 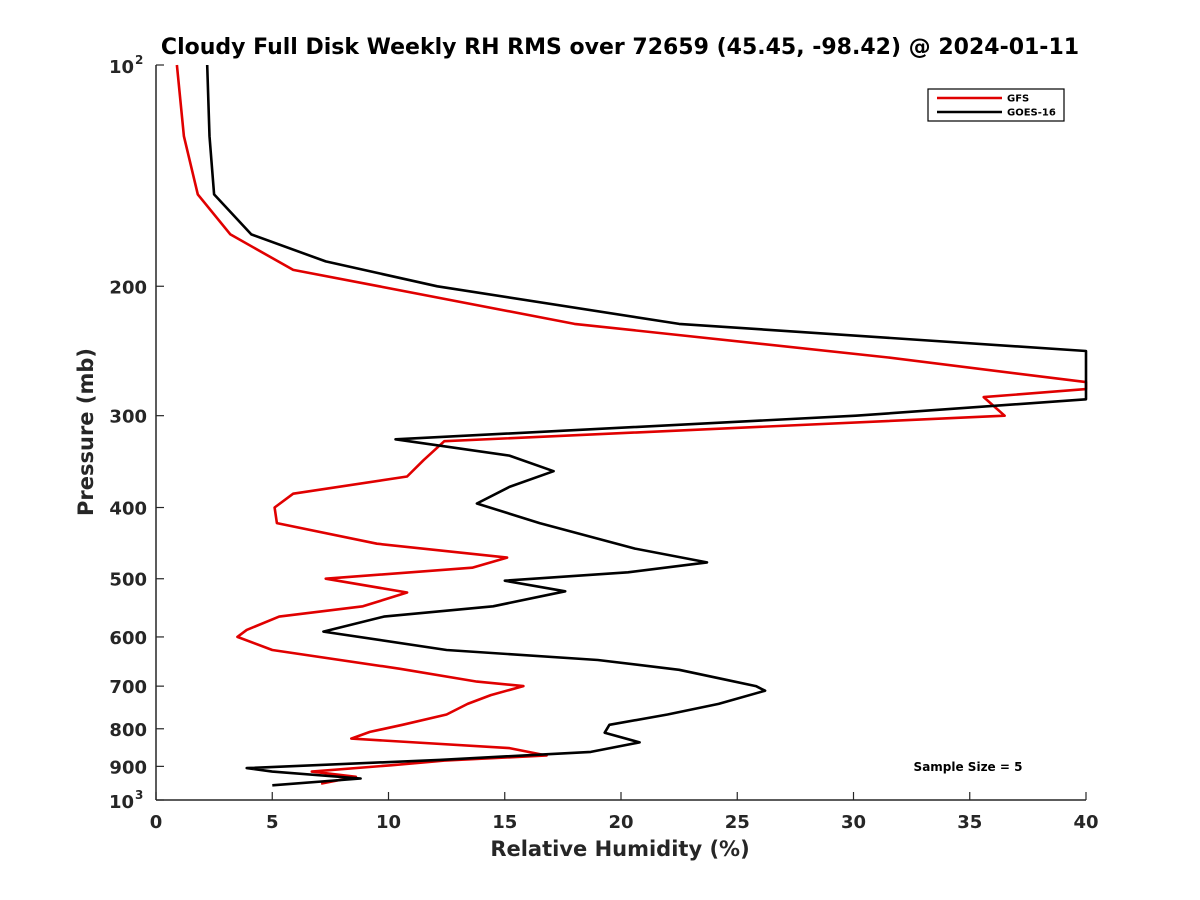 What do you see at coordinates (272, 822) in the screenshot?
I see `x-tick-label: 5` at bounding box center [272, 822].